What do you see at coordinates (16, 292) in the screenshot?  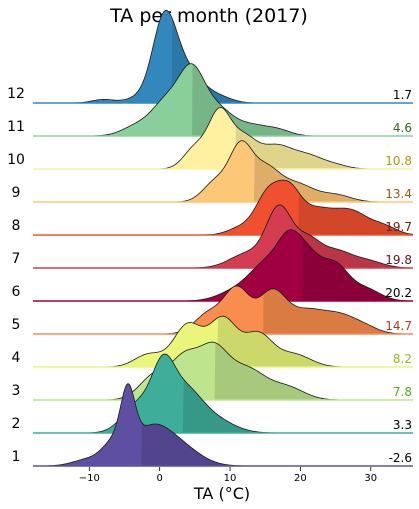 I see `month-label-6: 6` at bounding box center [16, 292].